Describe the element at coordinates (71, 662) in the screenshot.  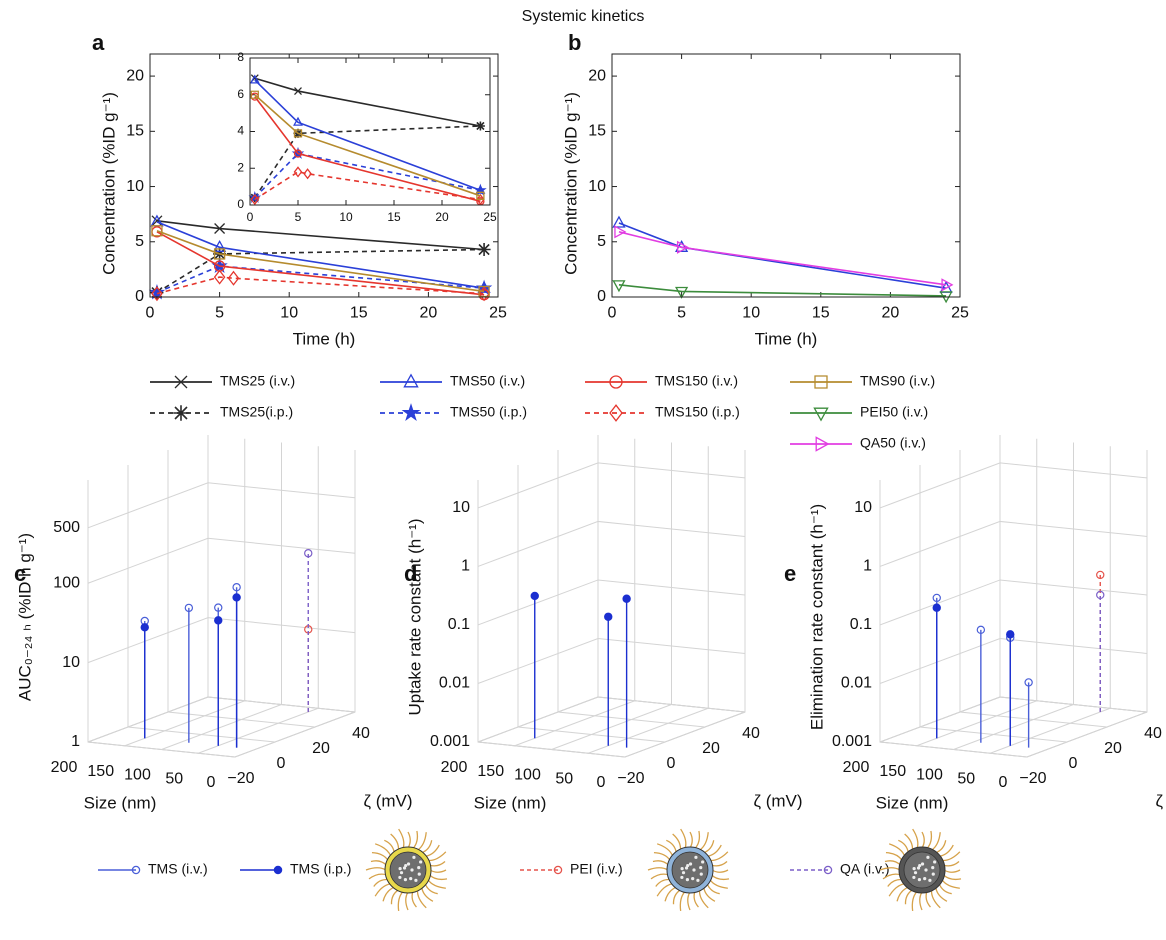
I see `z-tick-label: 10` at that location.